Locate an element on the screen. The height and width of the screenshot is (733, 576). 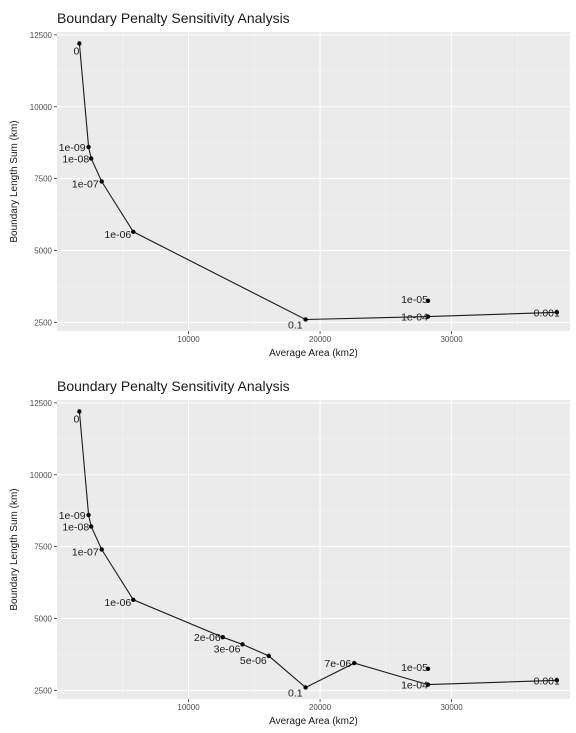
data-label: 5e-06 is located at coordinates (253, 661).